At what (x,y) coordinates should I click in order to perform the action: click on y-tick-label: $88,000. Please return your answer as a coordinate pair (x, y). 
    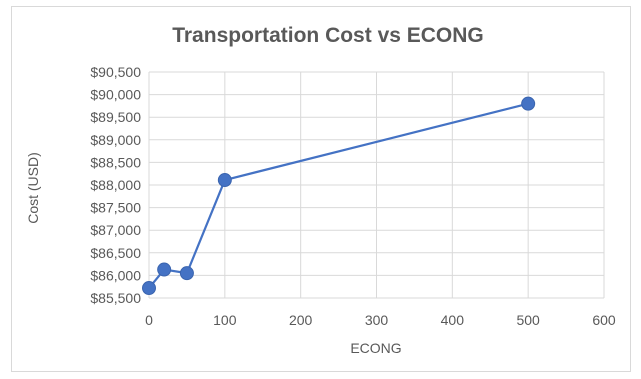
    Looking at the image, I should click on (115, 185).